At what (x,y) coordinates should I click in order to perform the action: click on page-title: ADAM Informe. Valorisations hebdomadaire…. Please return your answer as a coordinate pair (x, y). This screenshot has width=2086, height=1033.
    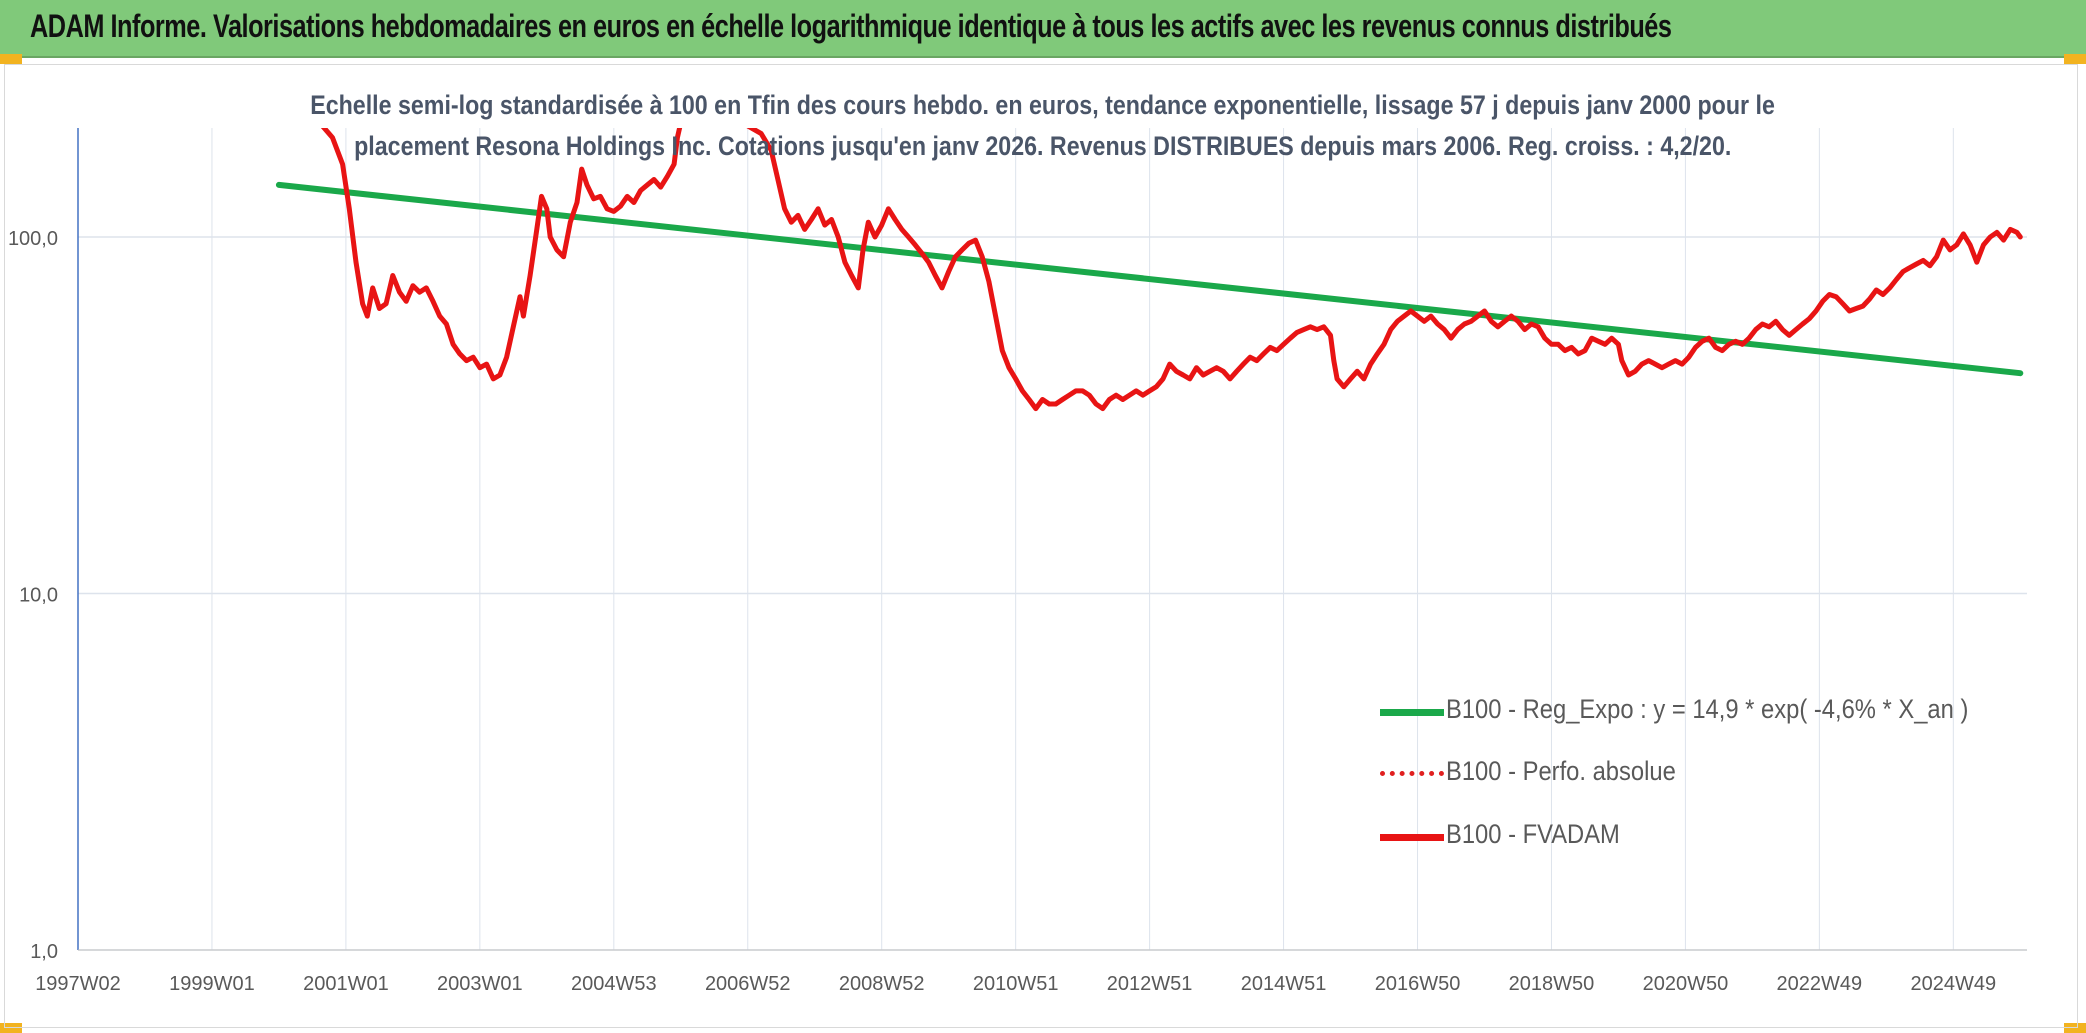
    Looking at the image, I should click on (851, 26).